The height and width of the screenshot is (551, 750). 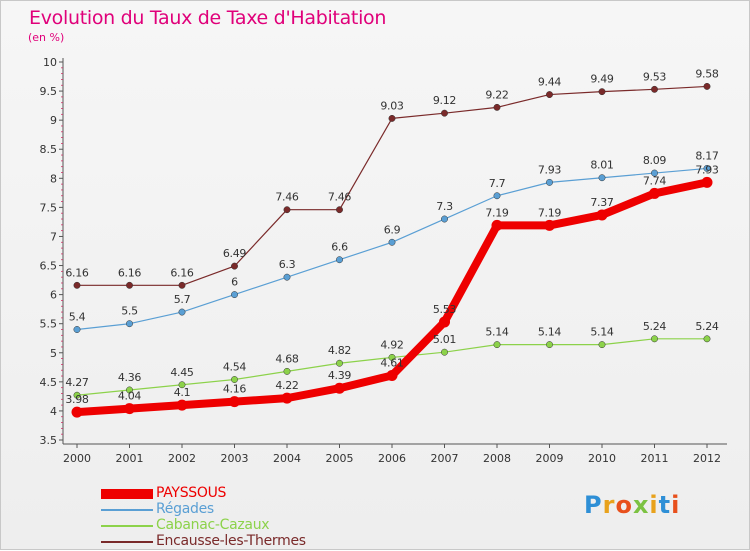 What do you see at coordinates (497, 183) in the screenshot?
I see `data-label: 7.7` at bounding box center [497, 183].